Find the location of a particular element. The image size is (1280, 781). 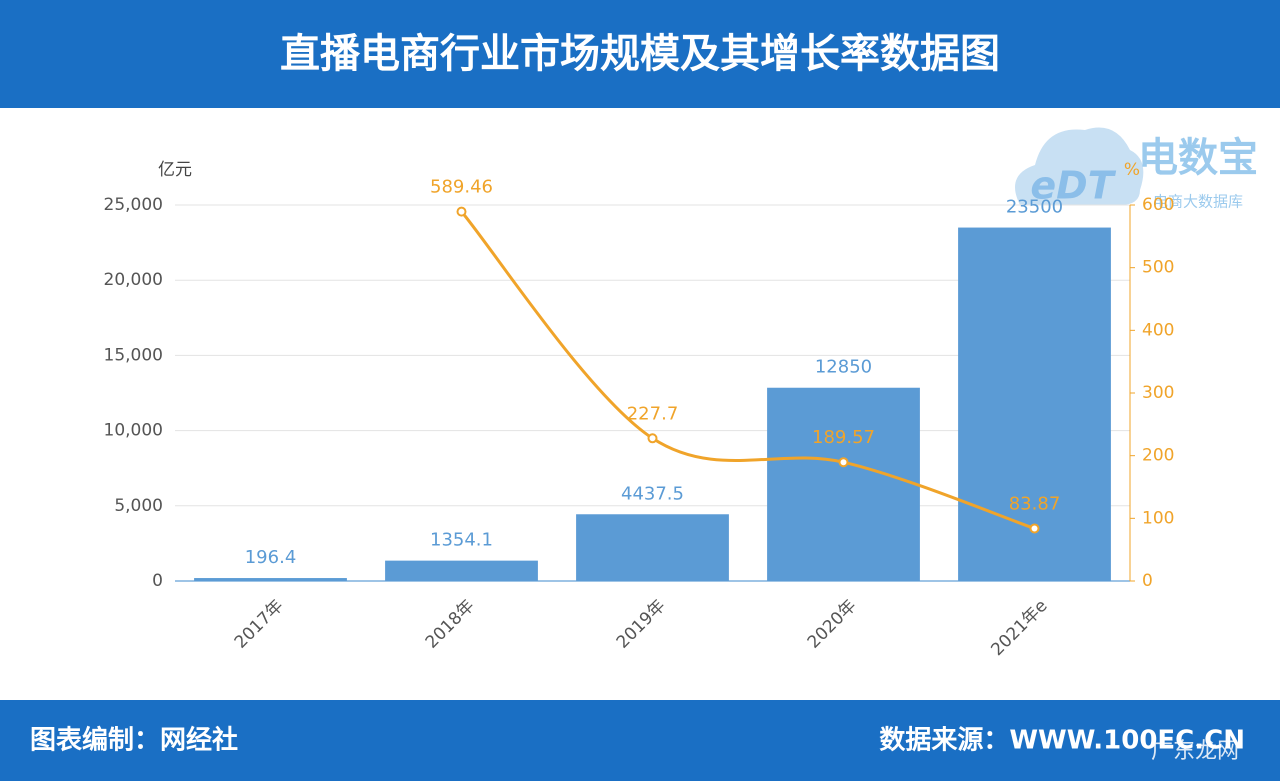

line-value-label: 589.46 is located at coordinates (461, 187).